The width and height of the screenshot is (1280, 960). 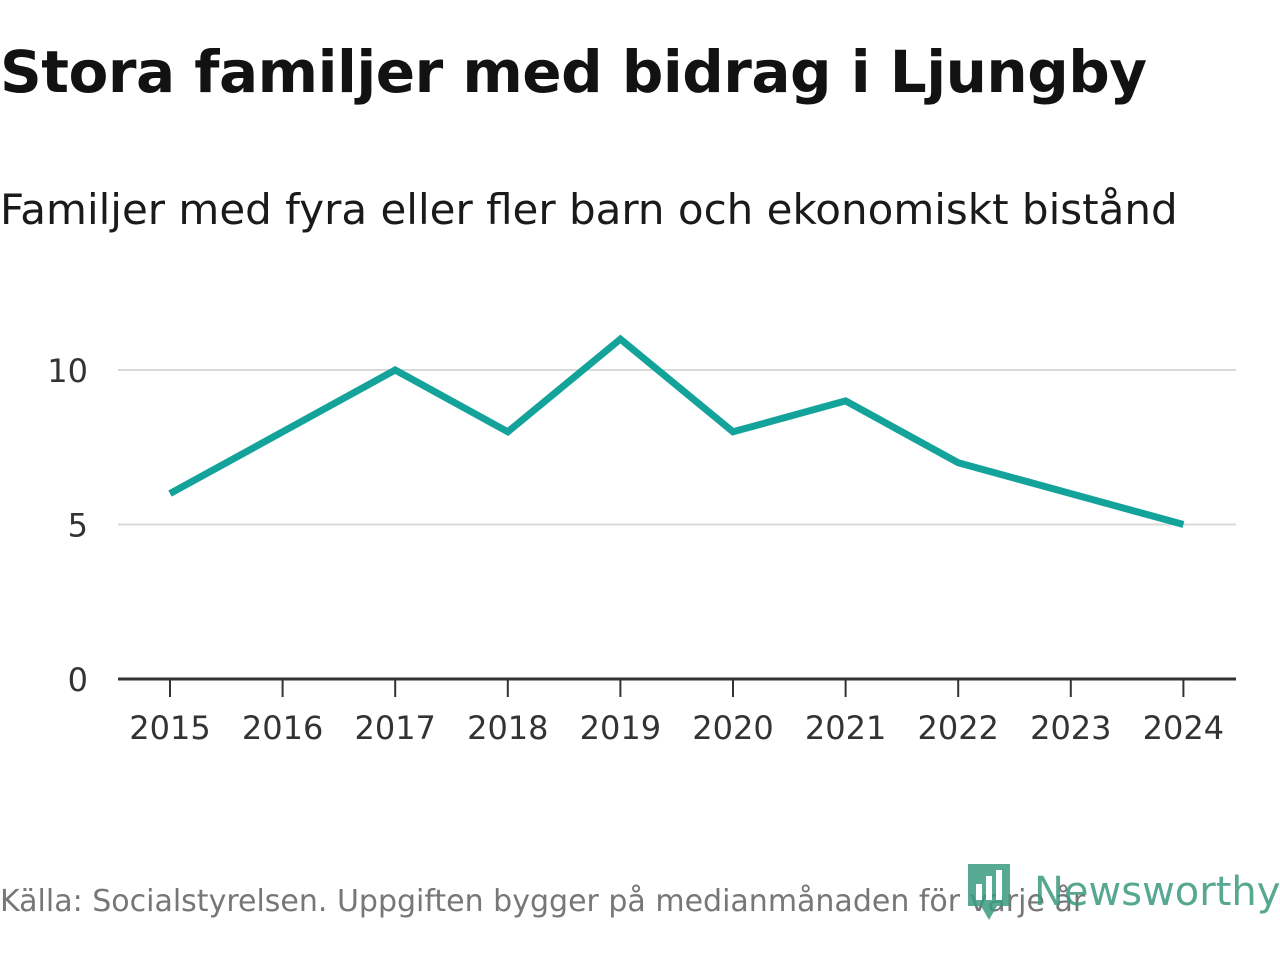 I want to click on x-tick-label-2021: 2021, so click(x=845, y=728).